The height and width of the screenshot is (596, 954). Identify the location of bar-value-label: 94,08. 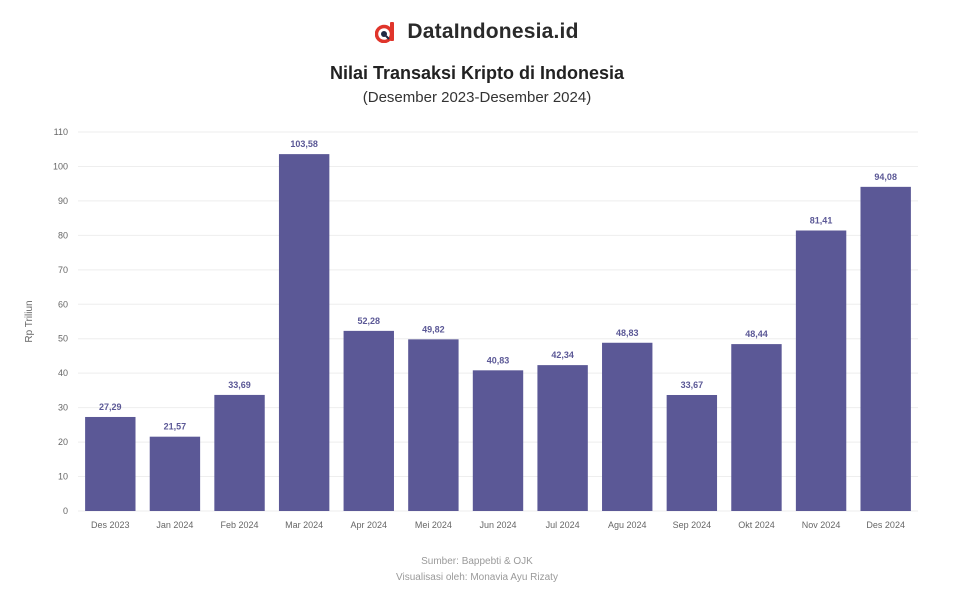
(885, 177).